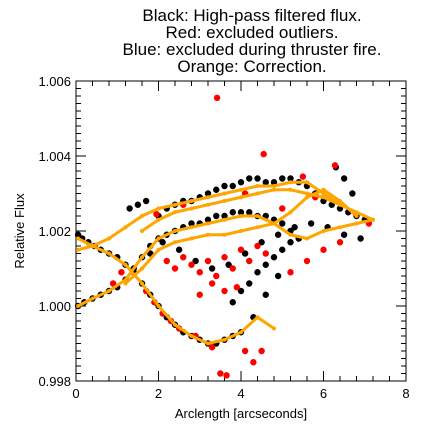 The image size is (432, 432). Describe the element at coordinates (405, 393) in the screenshot. I see `x-tick-label: 8` at that location.